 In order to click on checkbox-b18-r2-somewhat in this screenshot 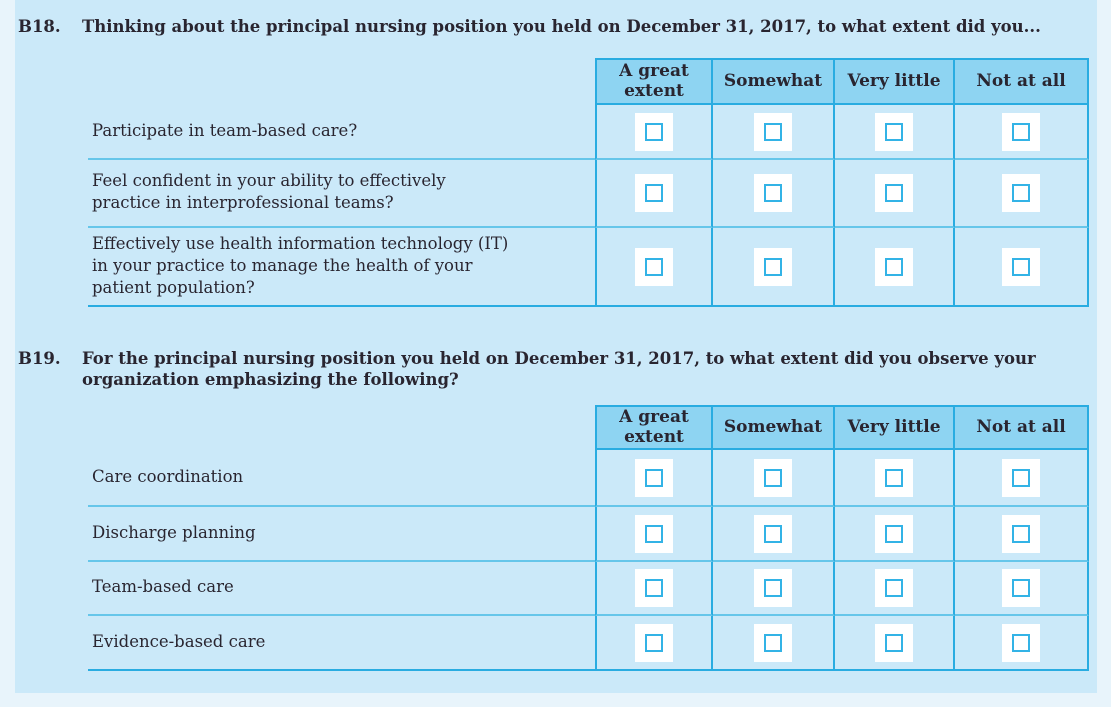, I will do `click(773, 193)`.